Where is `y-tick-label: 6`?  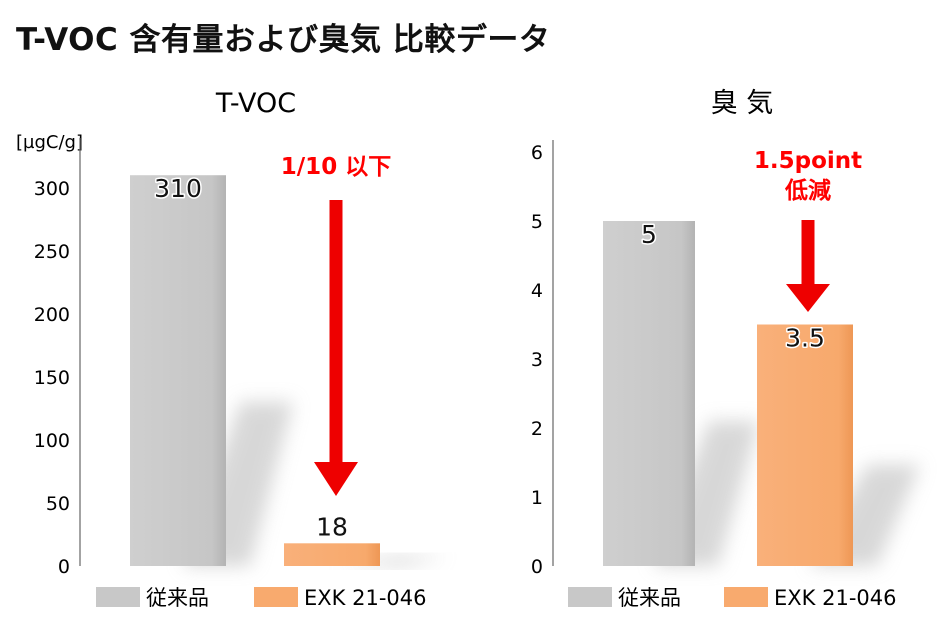 y-tick-label: 6 is located at coordinates (537, 153).